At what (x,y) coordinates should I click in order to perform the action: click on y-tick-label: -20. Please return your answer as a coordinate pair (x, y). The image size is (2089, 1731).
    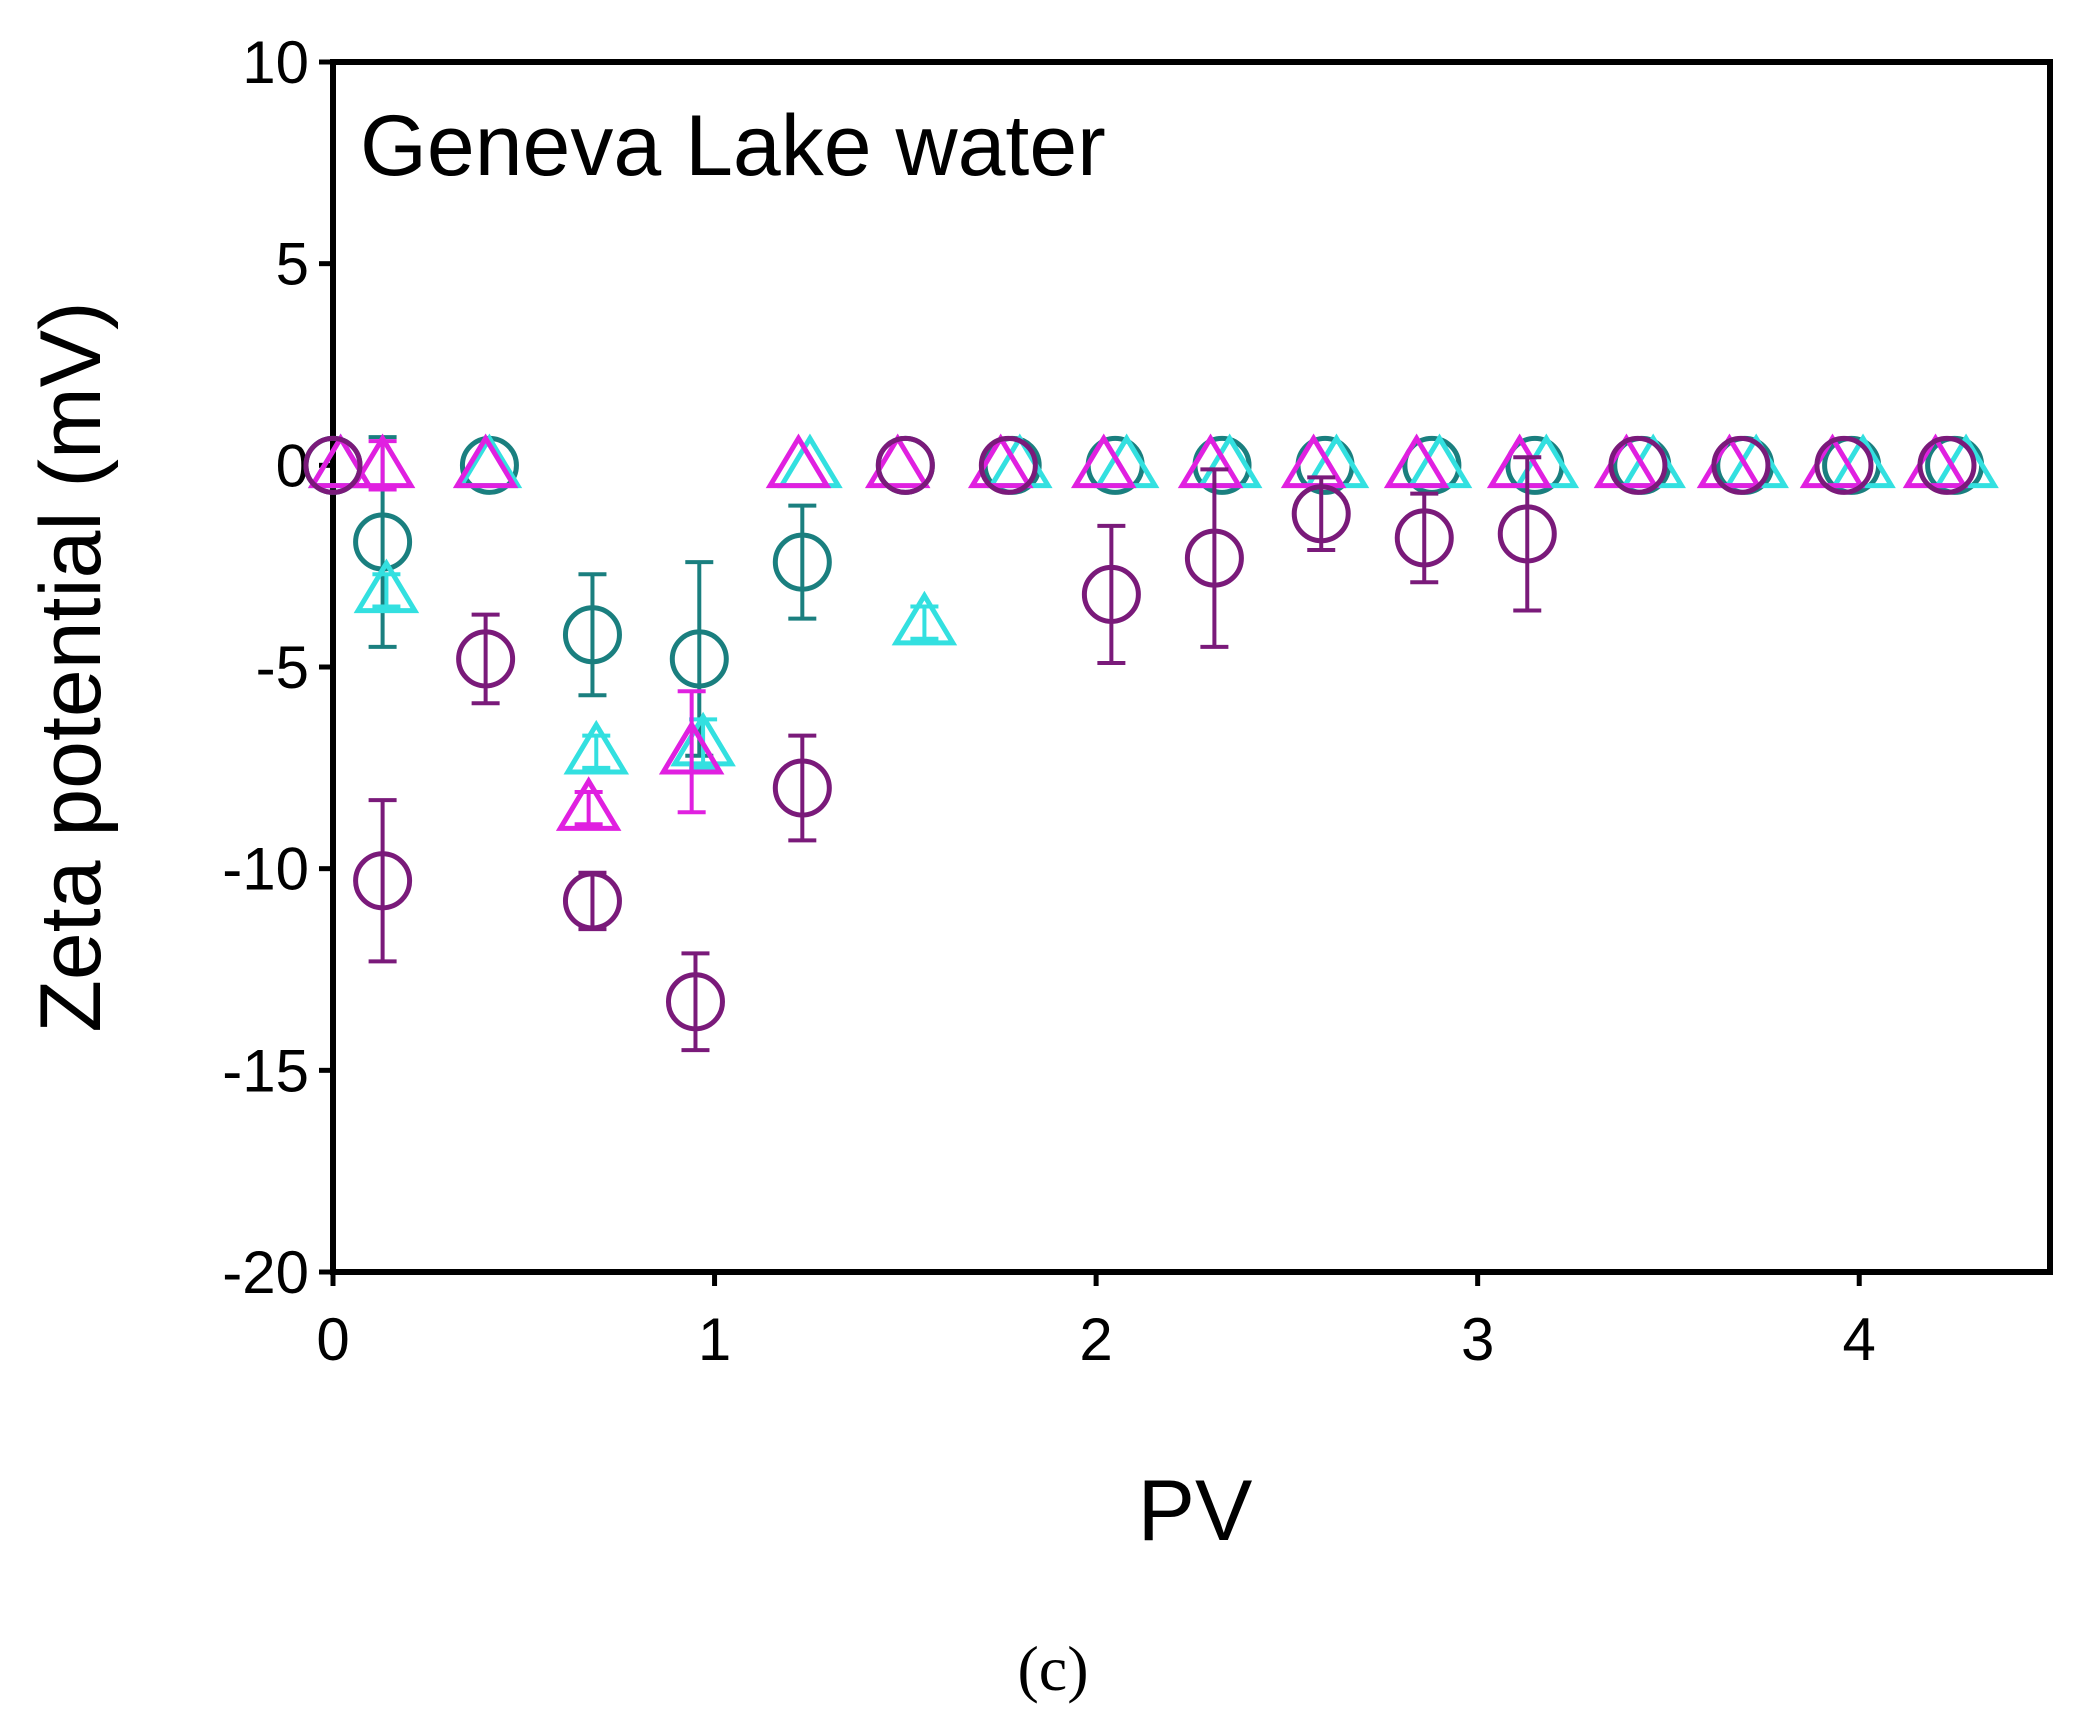
    Looking at the image, I should click on (265, 1272).